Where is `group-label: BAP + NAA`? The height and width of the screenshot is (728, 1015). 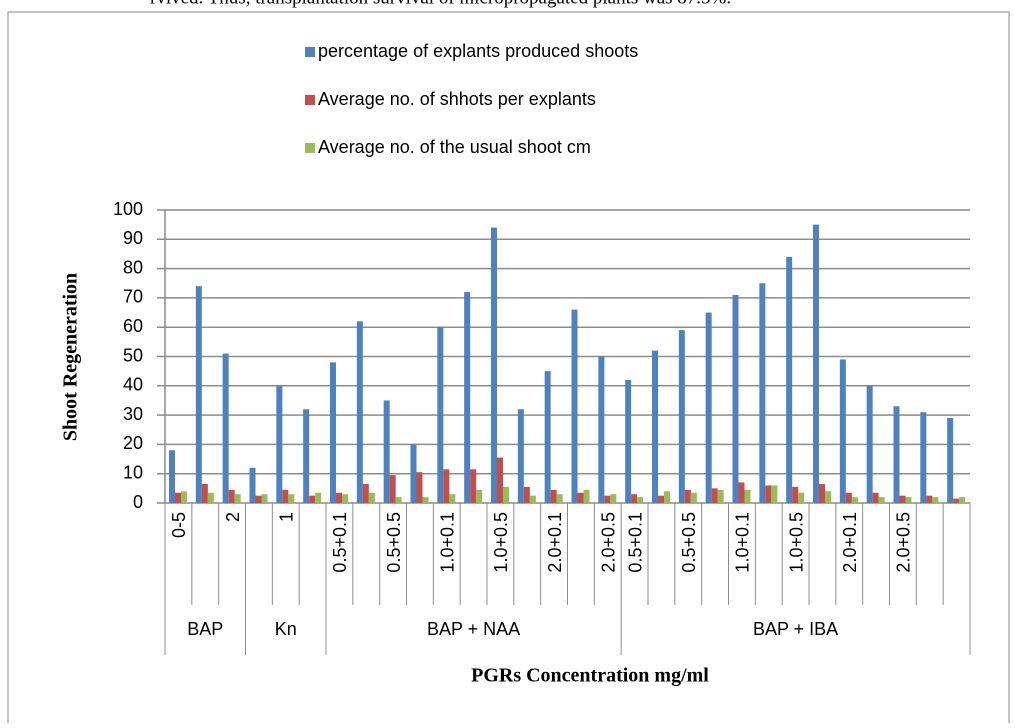 group-label: BAP + NAA is located at coordinates (473, 629).